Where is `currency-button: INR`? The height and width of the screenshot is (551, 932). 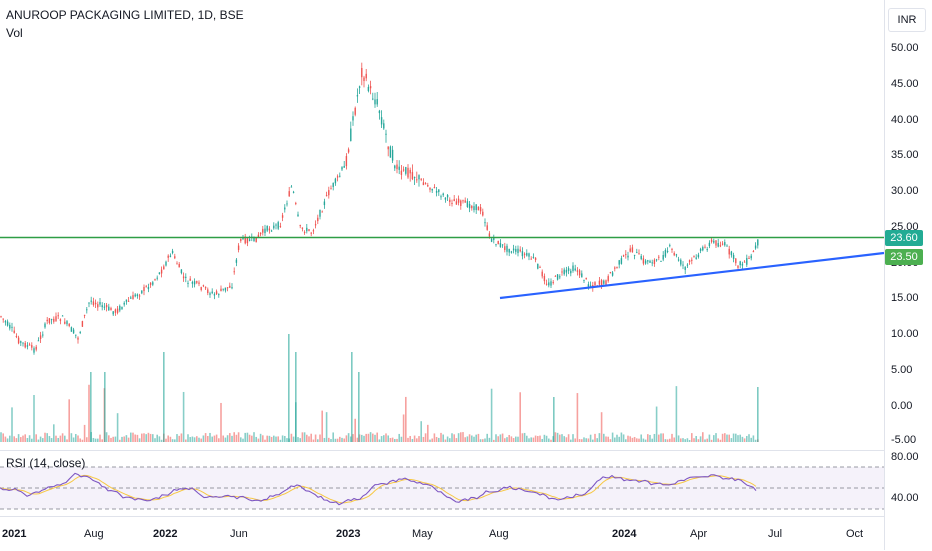 currency-button: INR is located at coordinates (907, 20).